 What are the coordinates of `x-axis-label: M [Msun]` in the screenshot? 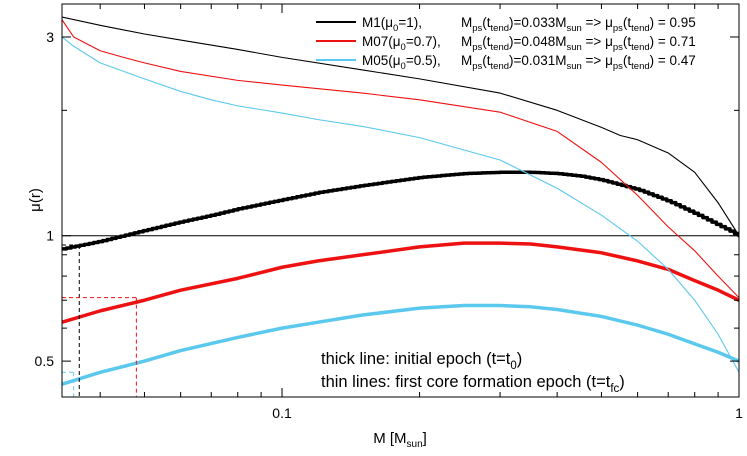 It's located at (400, 440).